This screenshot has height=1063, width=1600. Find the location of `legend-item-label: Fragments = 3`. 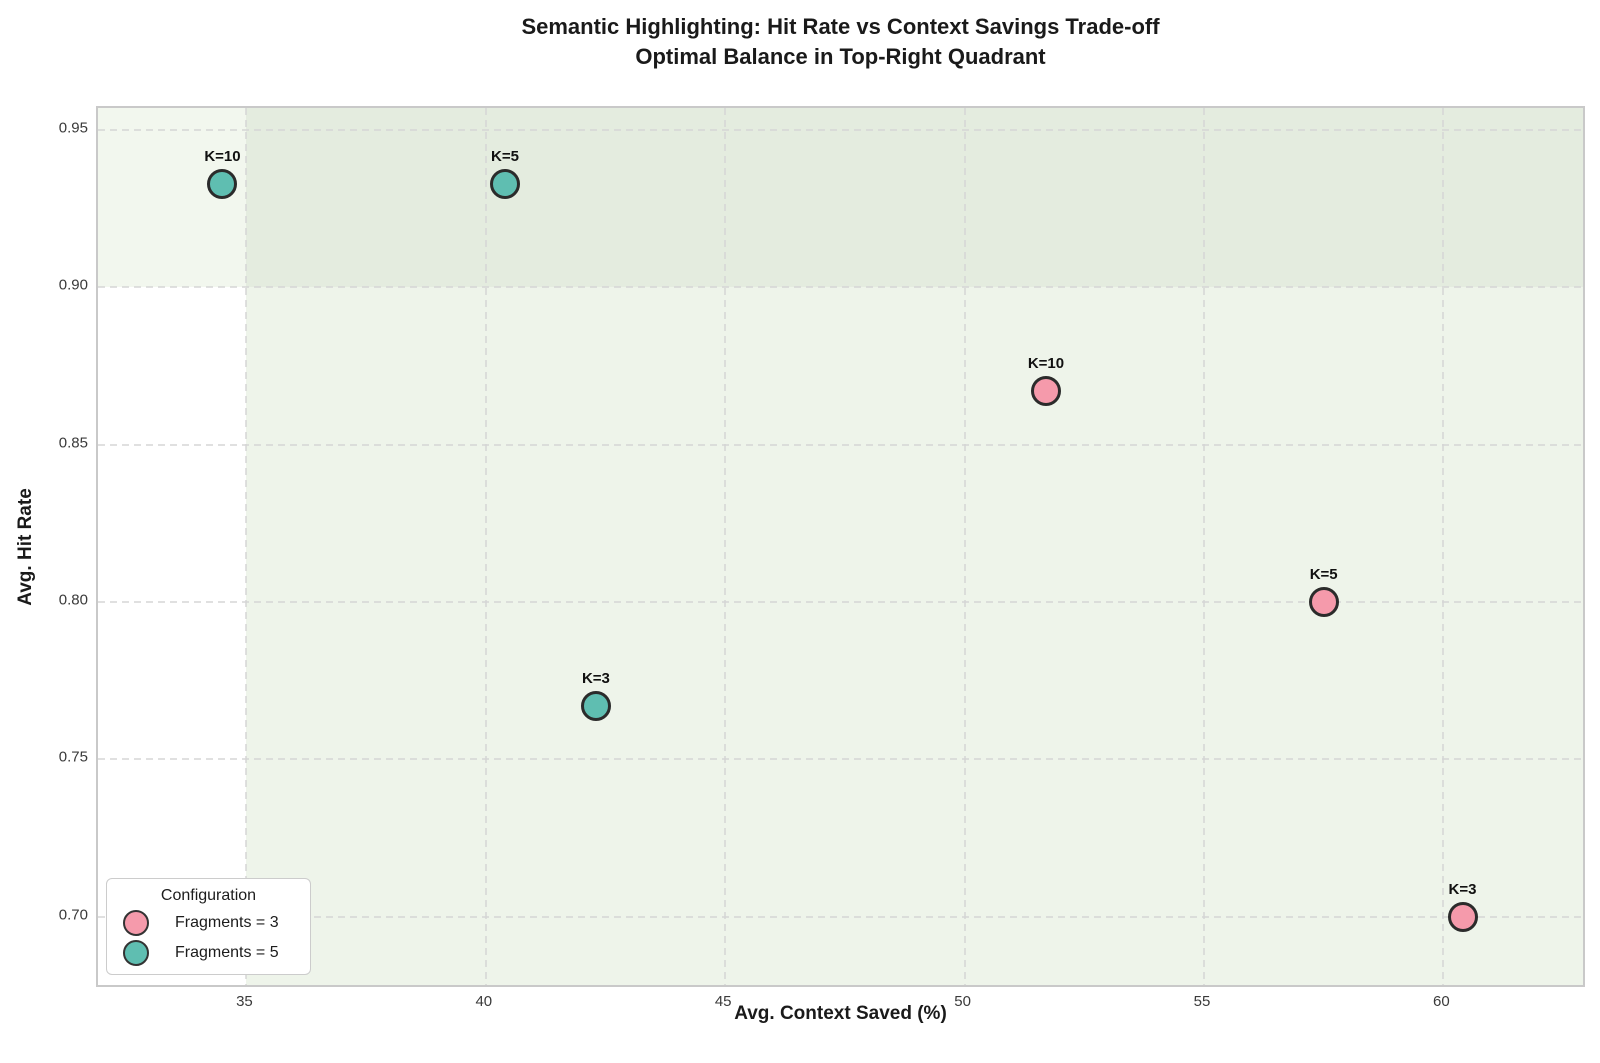

legend-item-label: Fragments = 3 is located at coordinates (227, 922).